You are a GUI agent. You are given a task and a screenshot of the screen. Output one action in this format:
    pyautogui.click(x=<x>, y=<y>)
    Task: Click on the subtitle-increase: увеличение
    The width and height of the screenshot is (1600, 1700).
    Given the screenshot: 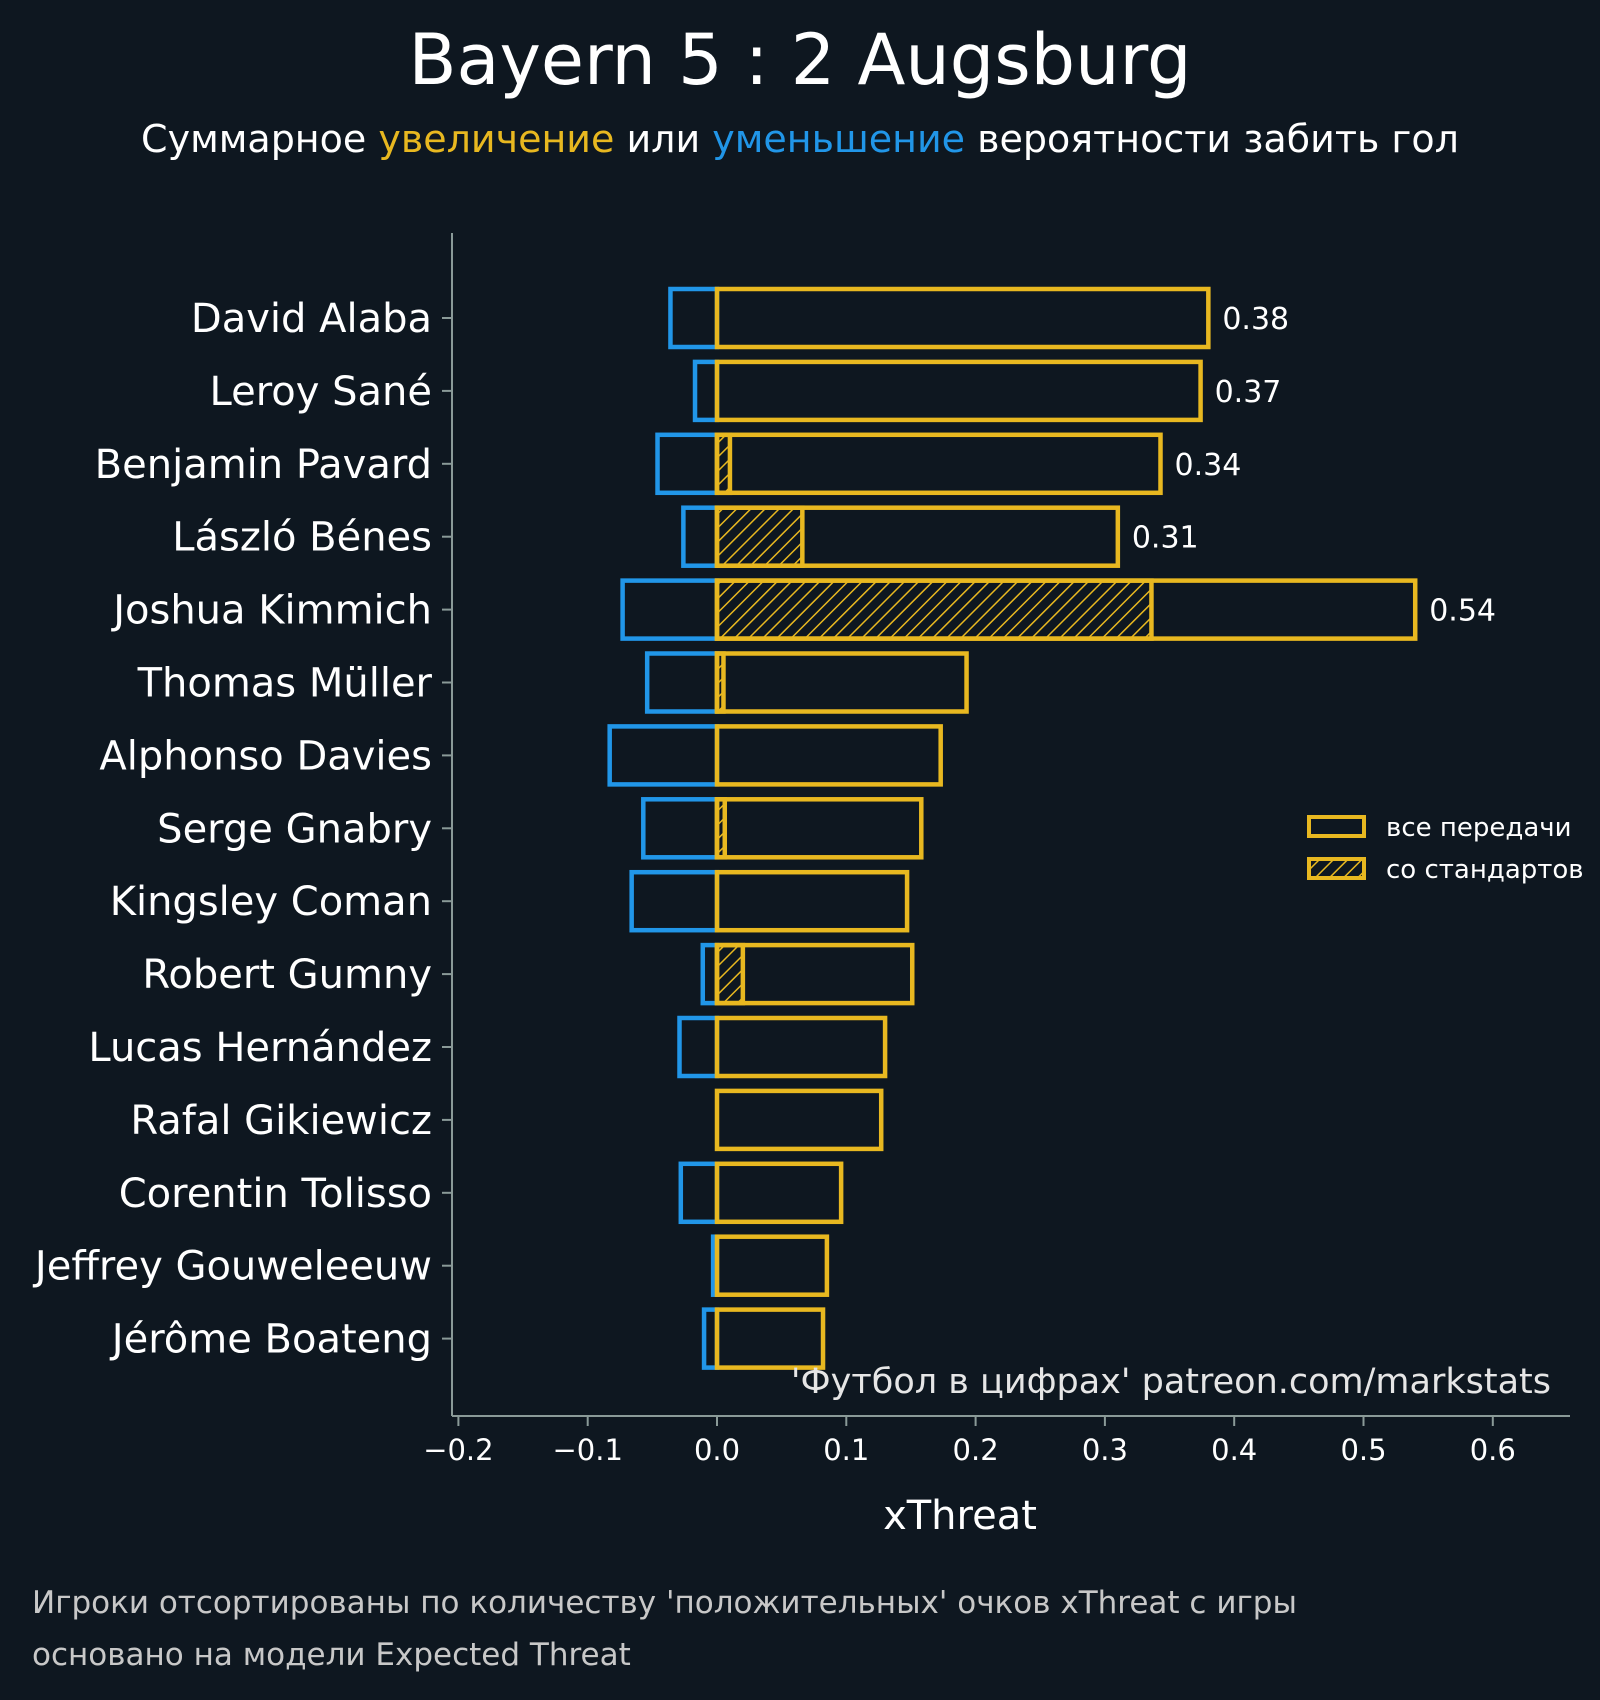 What is the action you would take?
    pyautogui.click(x=496, y=139)
    